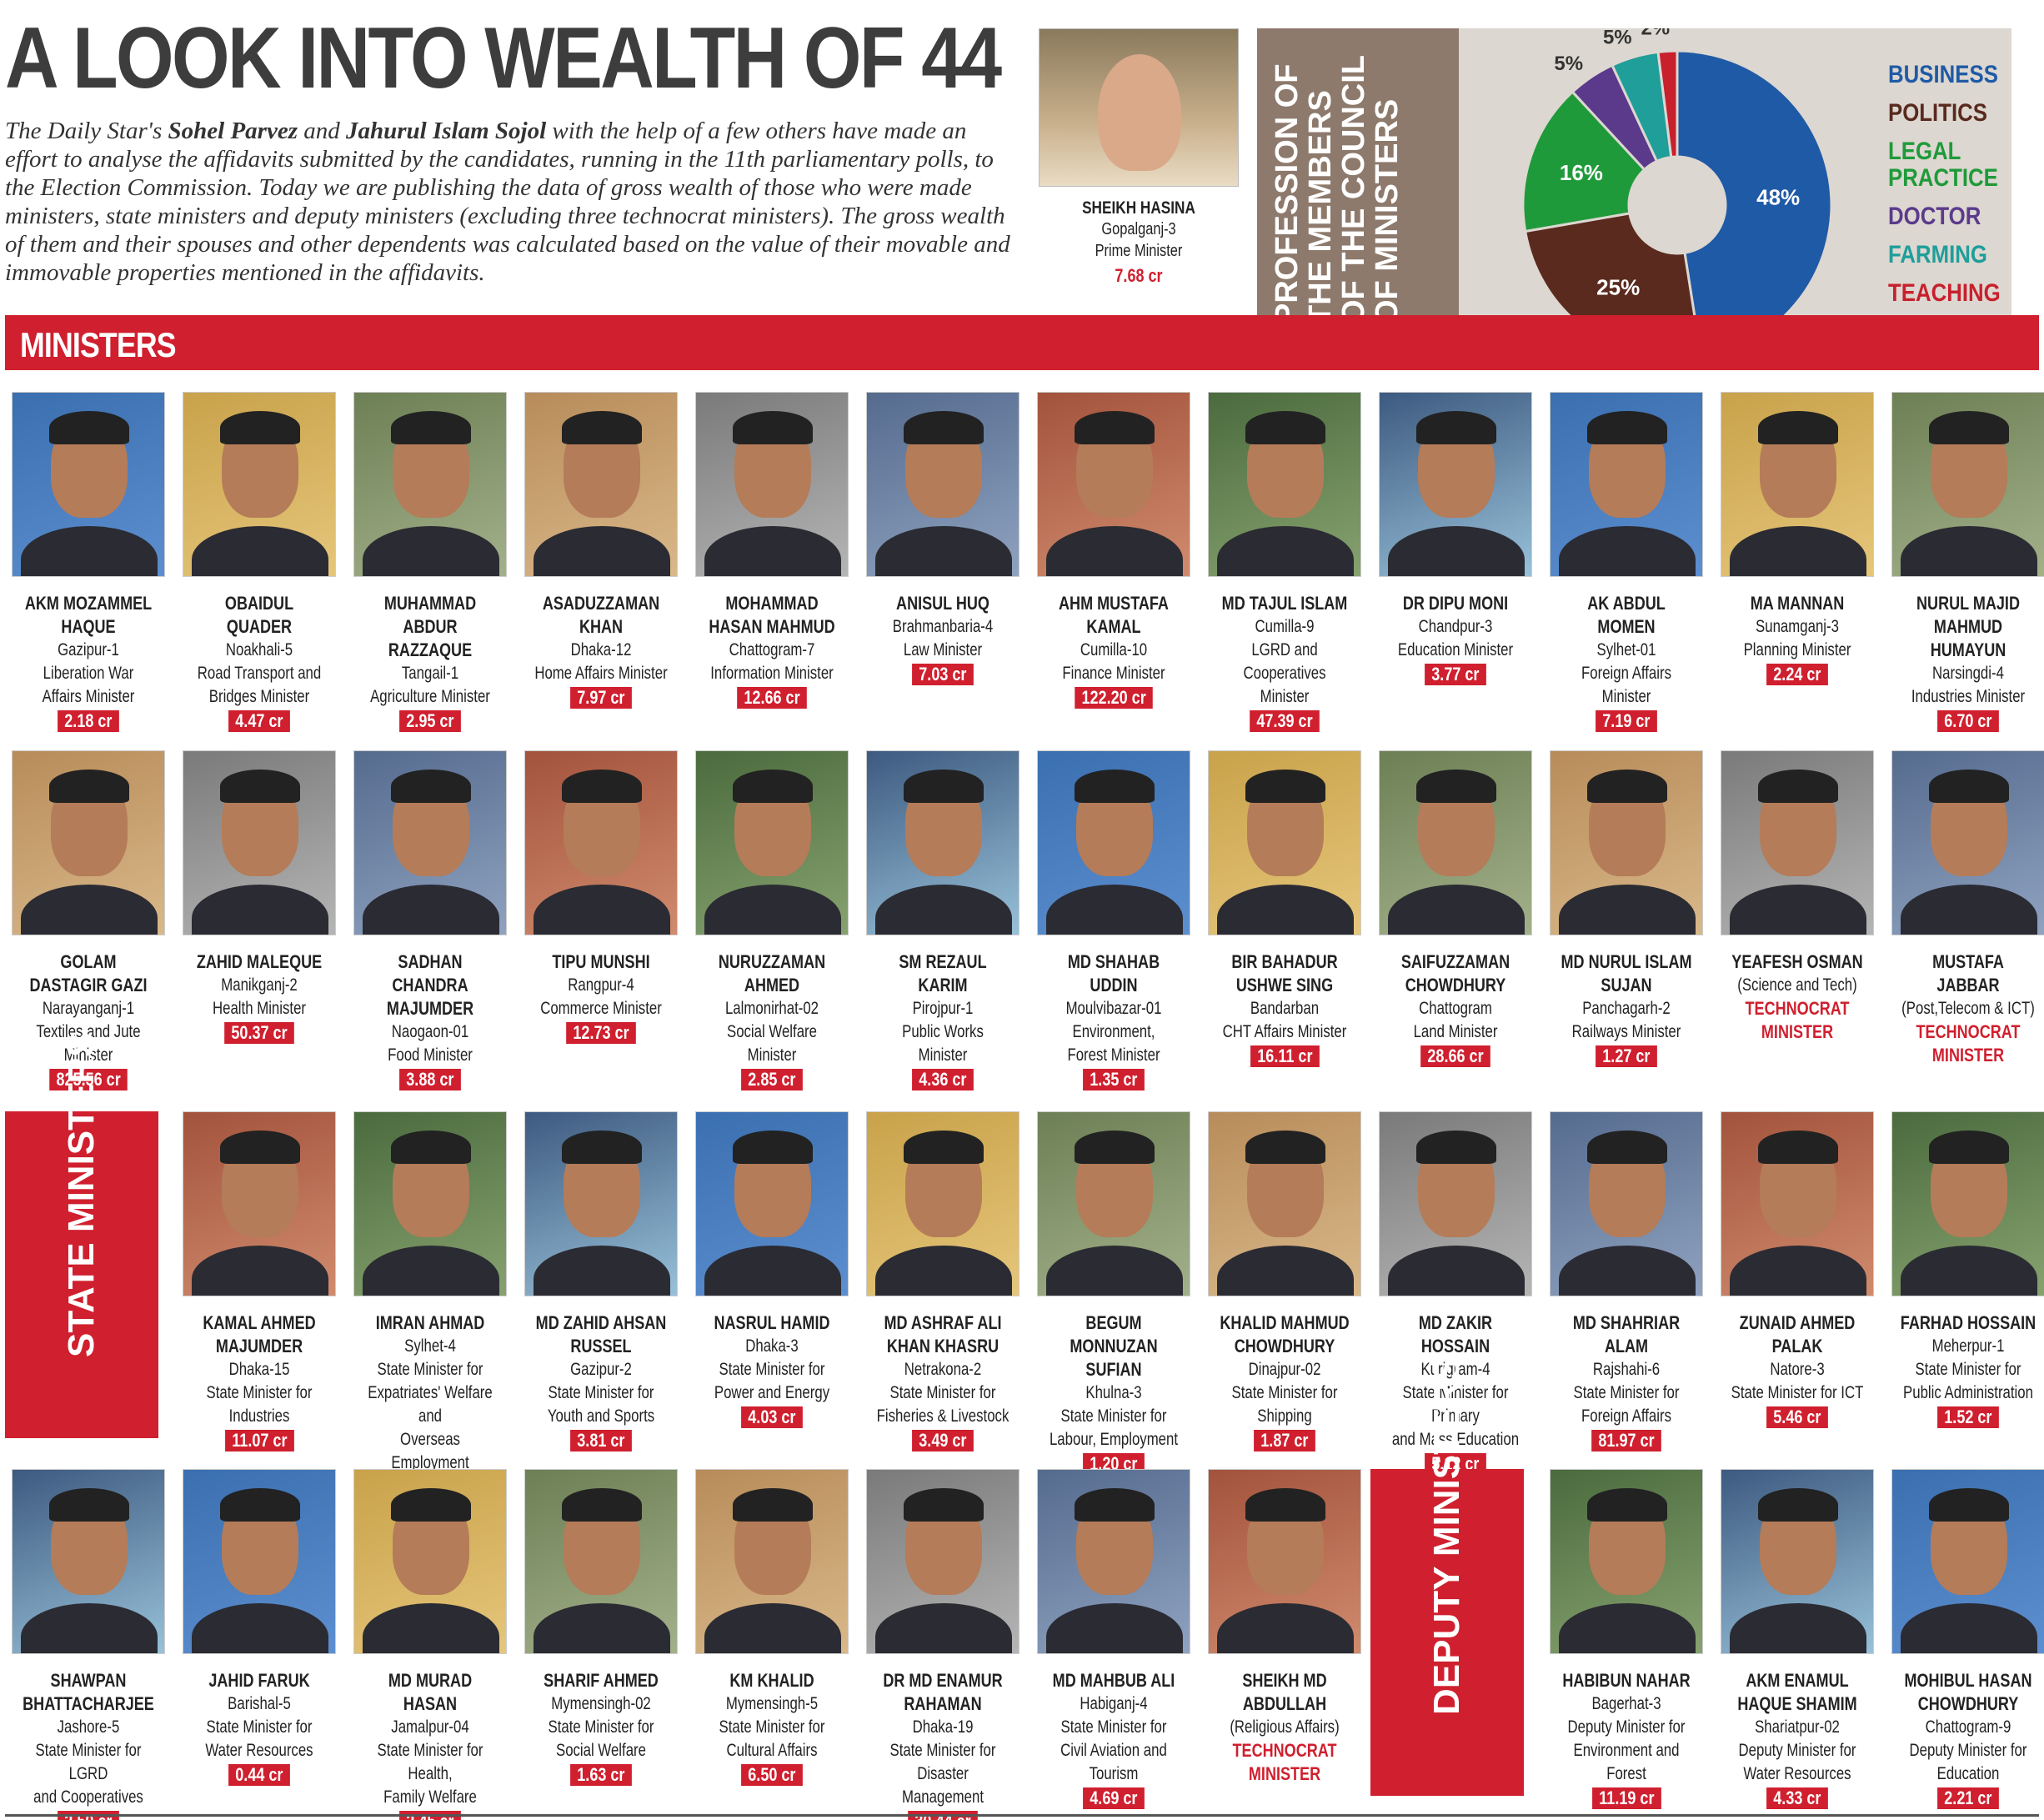 Image resolution: width=2044 pixels, height=1820 pixels. I want to click on wealth-badge: 4.69 cr, so click(1114, 1798).